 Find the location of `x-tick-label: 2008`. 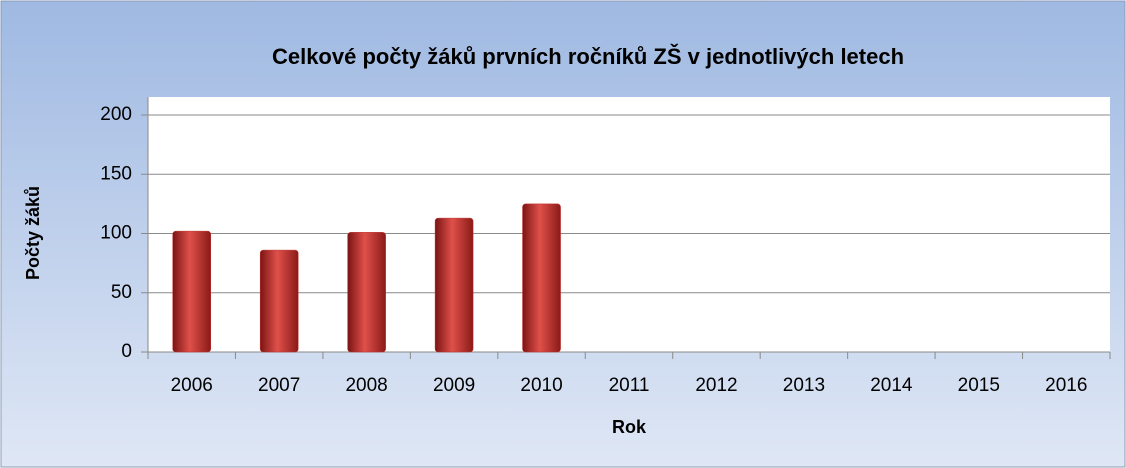

x-tick-label: 2008 is located at coordinates (366, 385).